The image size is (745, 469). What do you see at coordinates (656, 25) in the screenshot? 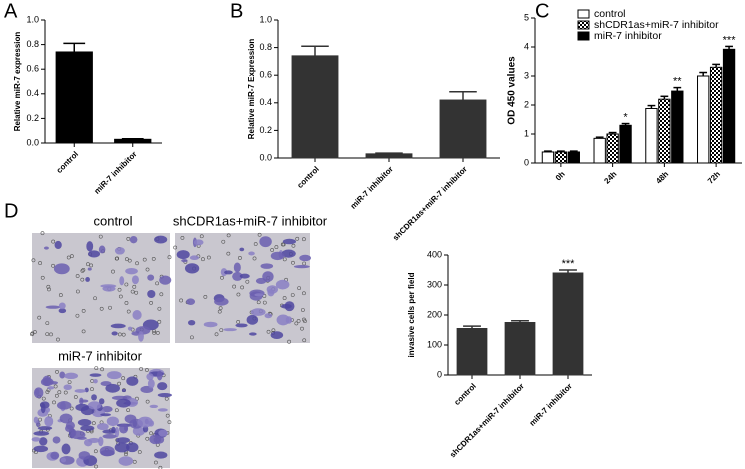
I see `legend-label: shCDR1as+miR-7 inhibitor` at bounding box center [656, 25].